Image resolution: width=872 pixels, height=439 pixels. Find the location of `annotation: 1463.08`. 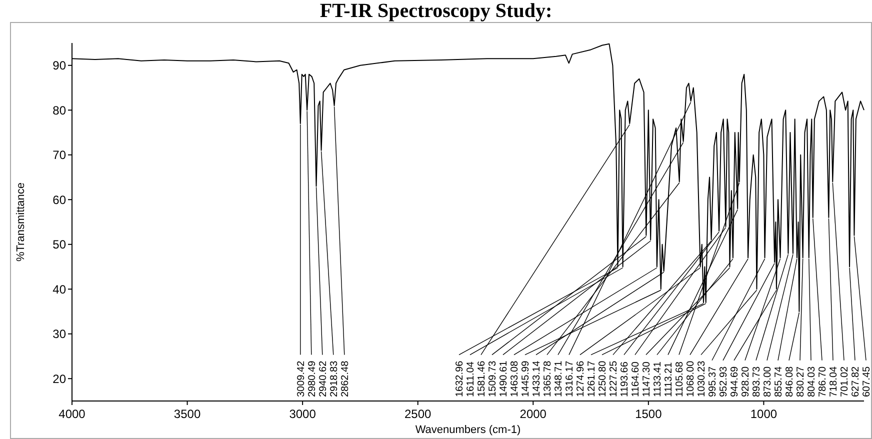

annotation: 1463.08 is located at coordinates (515, 378).